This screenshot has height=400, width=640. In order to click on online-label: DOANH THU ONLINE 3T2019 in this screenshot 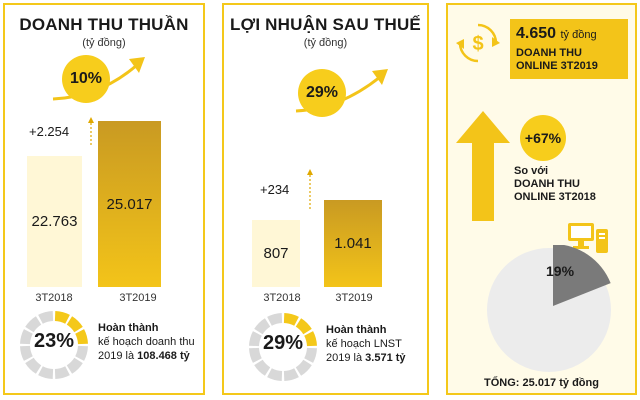, I will do `click(557, 60)`.